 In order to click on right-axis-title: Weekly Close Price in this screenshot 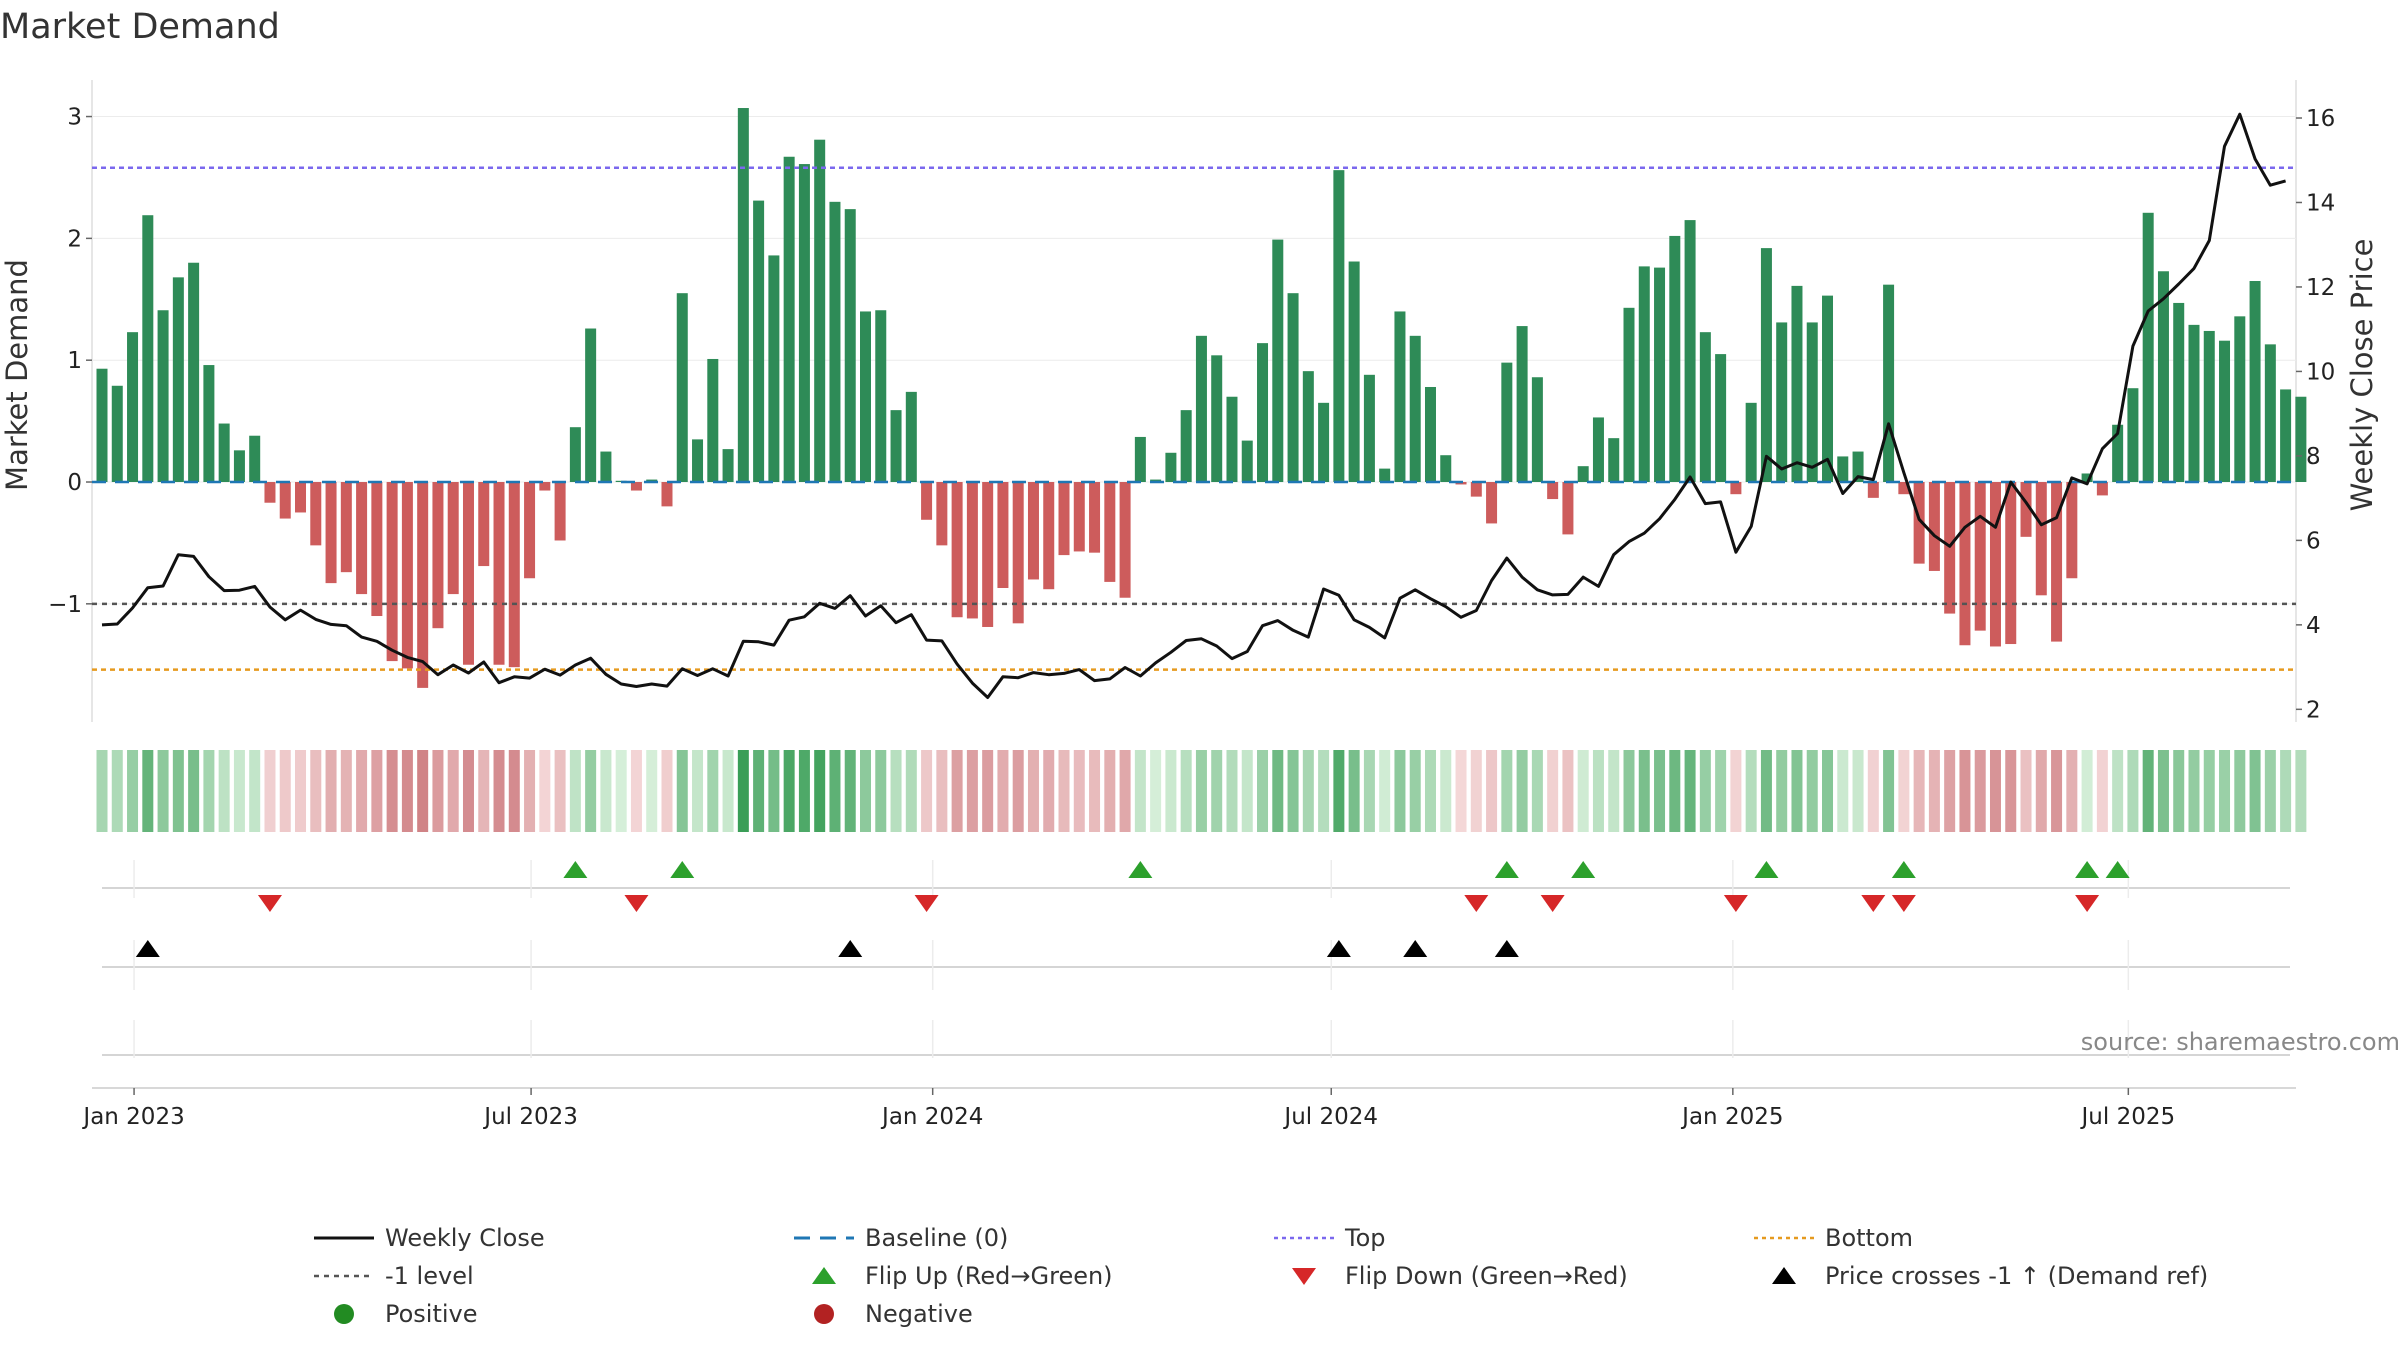, I will do `click(2362, 375)`.